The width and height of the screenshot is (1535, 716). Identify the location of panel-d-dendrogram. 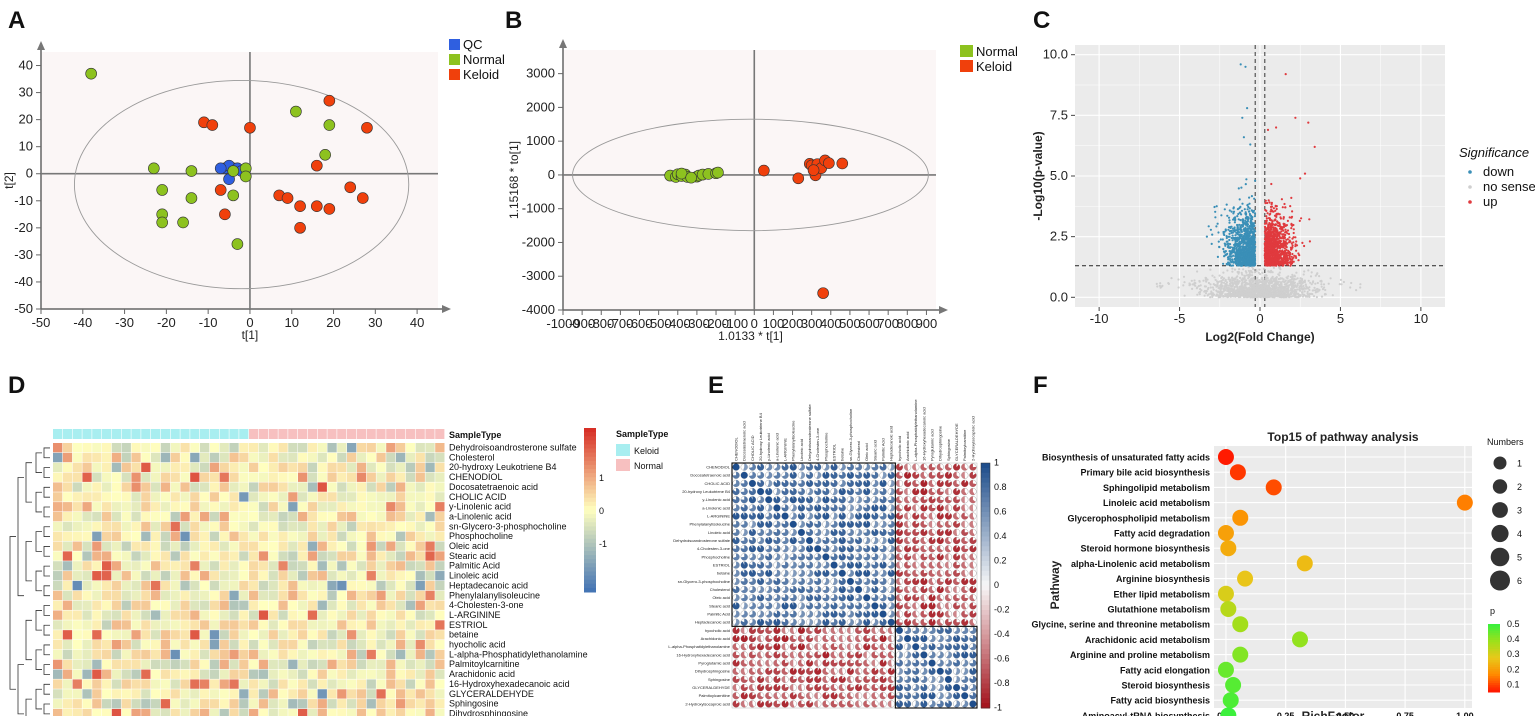
(29, 581).